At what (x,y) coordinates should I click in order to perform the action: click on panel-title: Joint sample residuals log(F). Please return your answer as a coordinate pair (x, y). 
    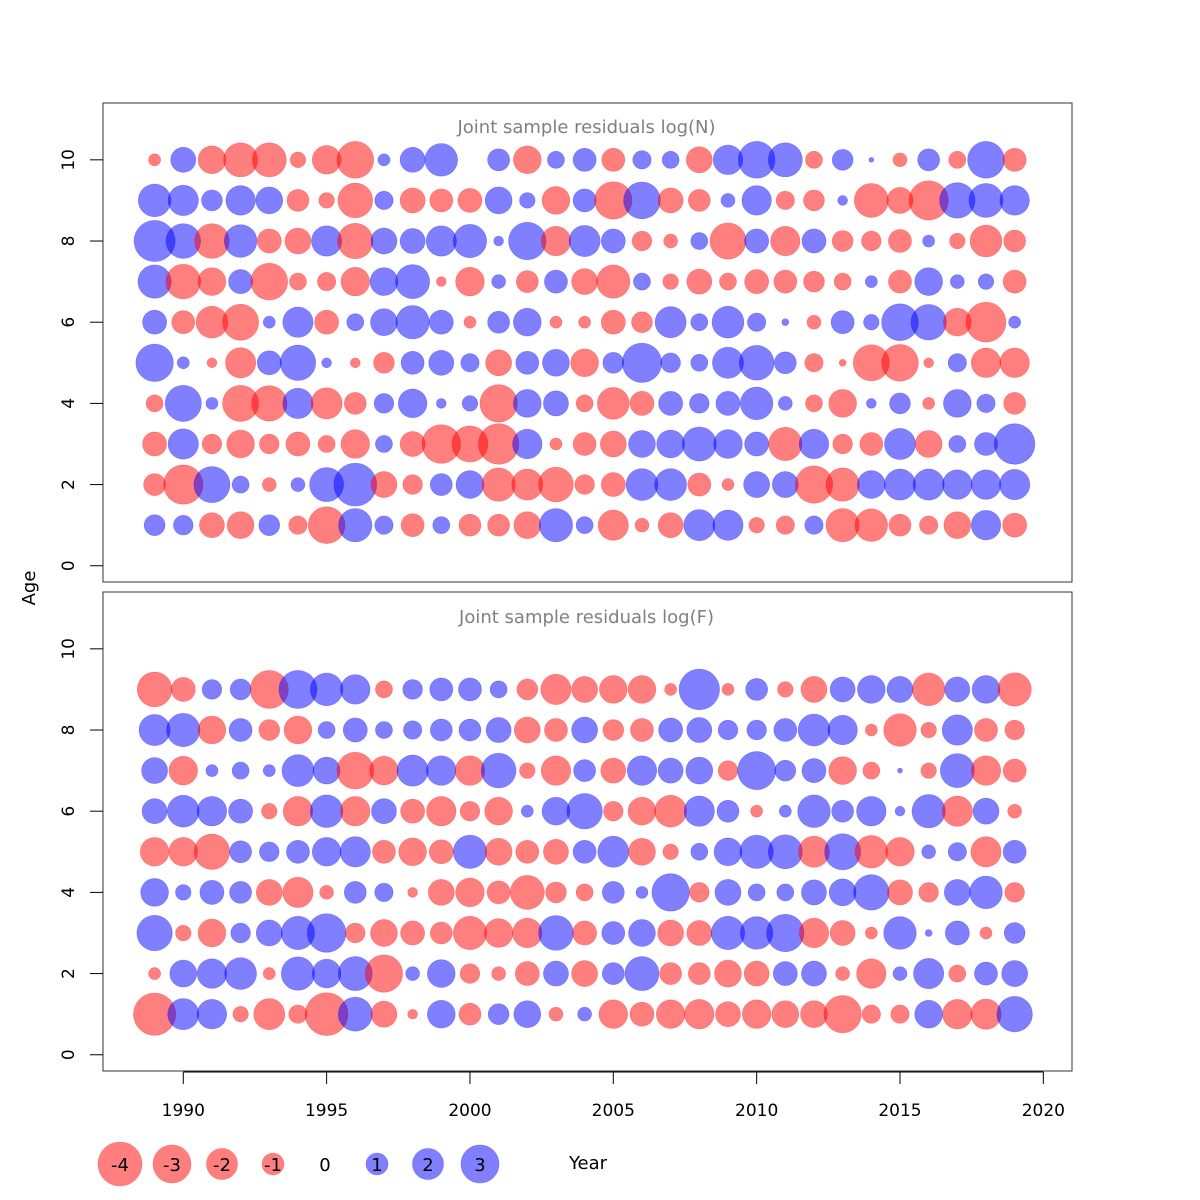
    Looking at the image, I should click on (586, 617).